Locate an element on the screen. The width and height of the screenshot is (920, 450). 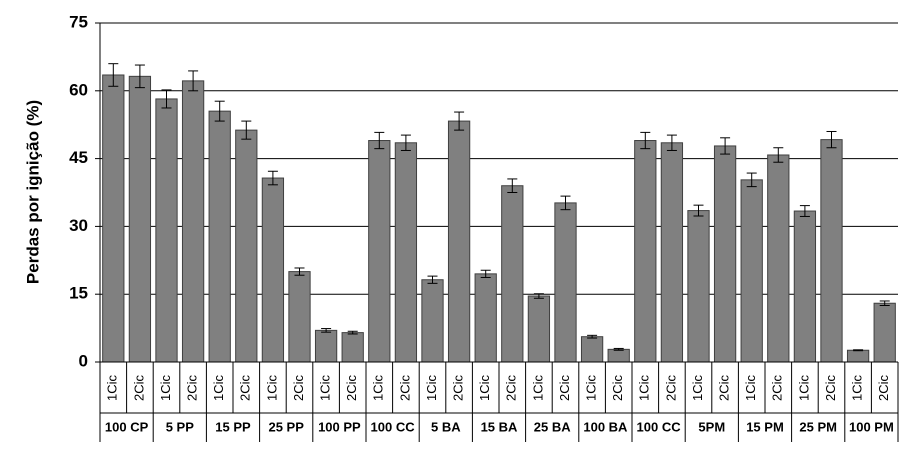
y-tick-label: 0 is located at coordinates (83, 360).